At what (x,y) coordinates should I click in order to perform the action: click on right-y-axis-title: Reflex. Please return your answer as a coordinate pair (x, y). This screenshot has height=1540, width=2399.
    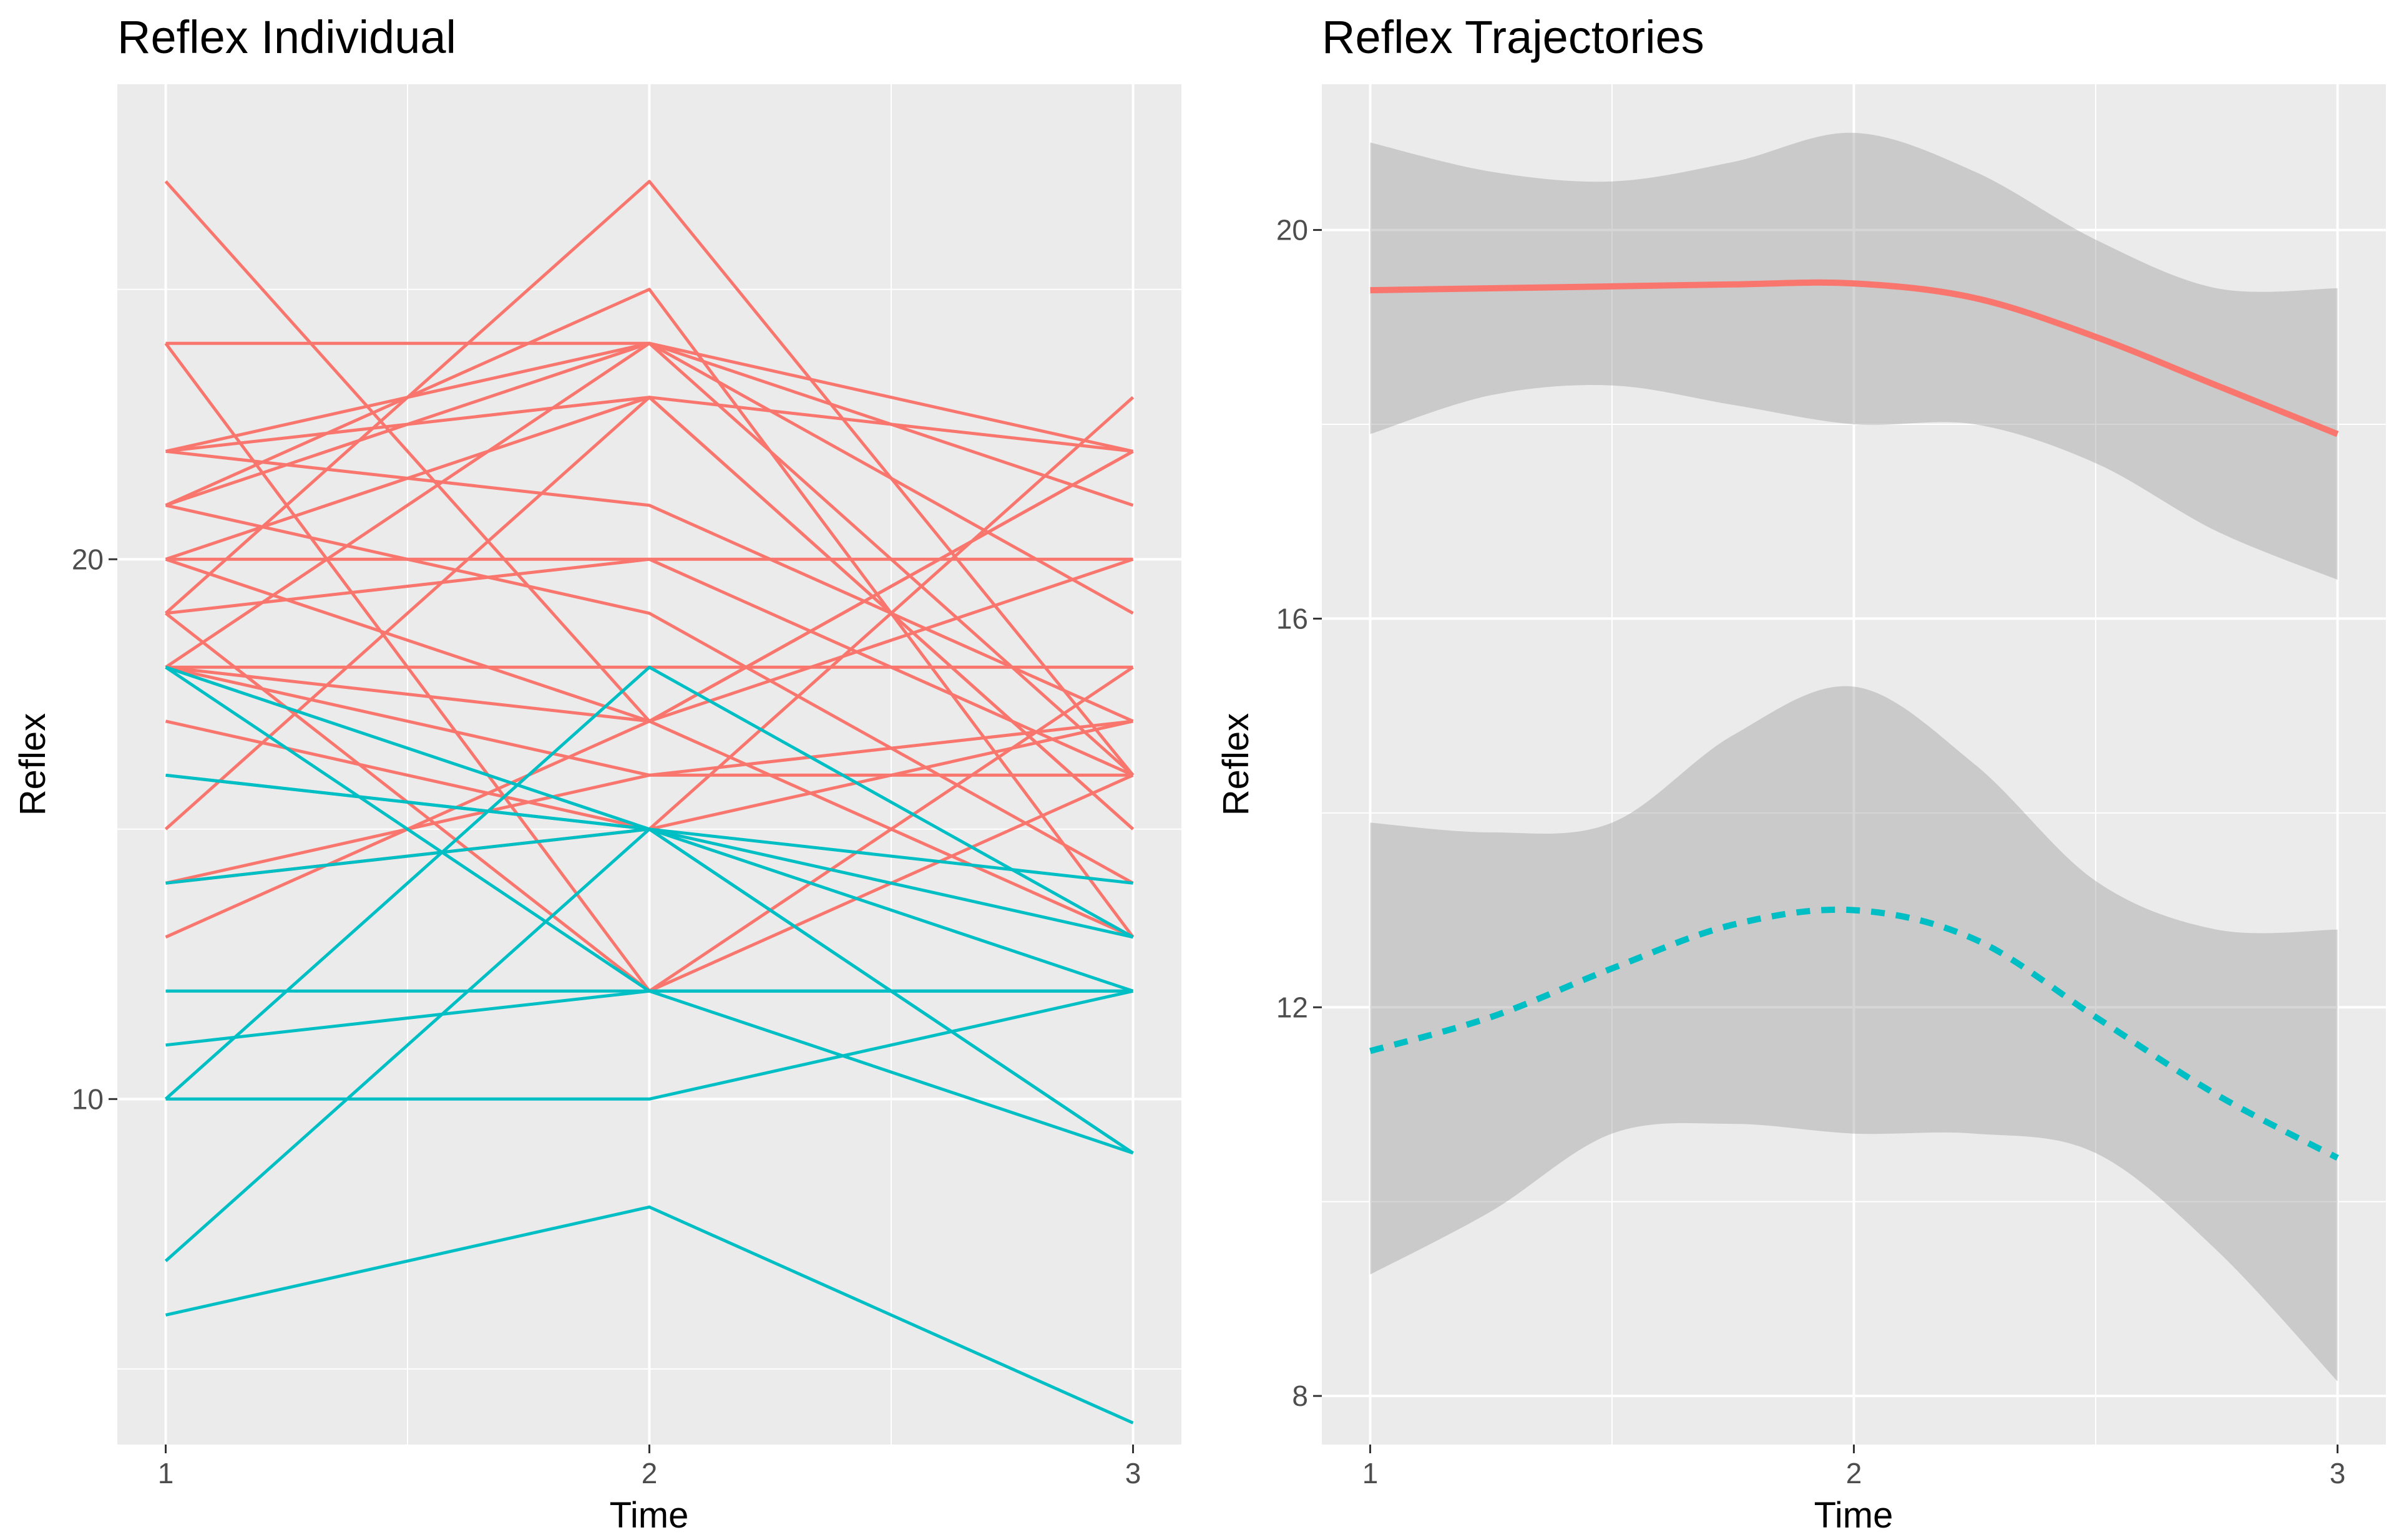
    Looking at the image, I should click on (1236, 764).